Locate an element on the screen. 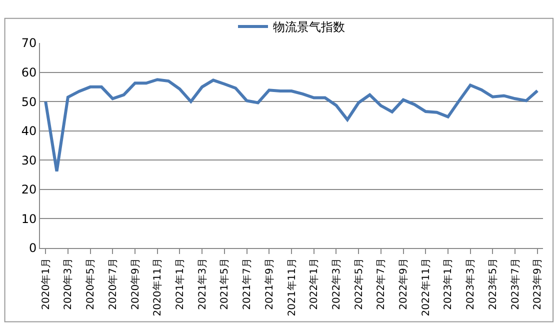  y-tick-label: 50 is located at coordinates (29, 101).